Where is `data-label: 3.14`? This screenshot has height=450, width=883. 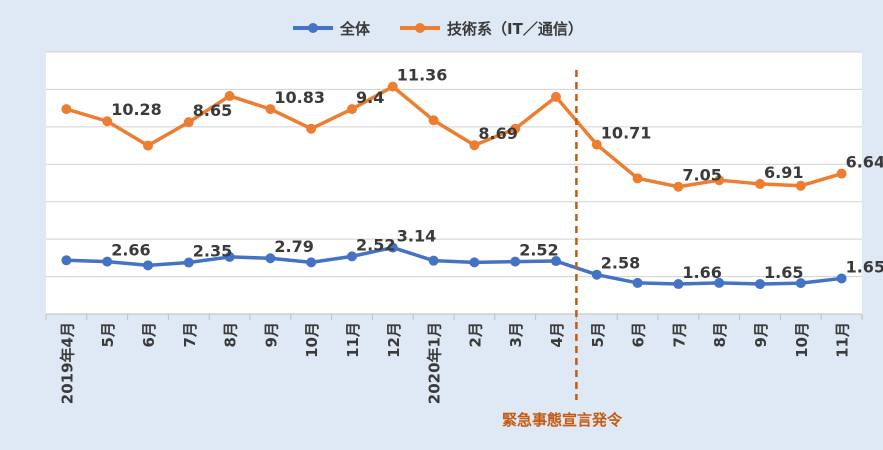
data-label: 3.14 is located at coordinates (416, 236).